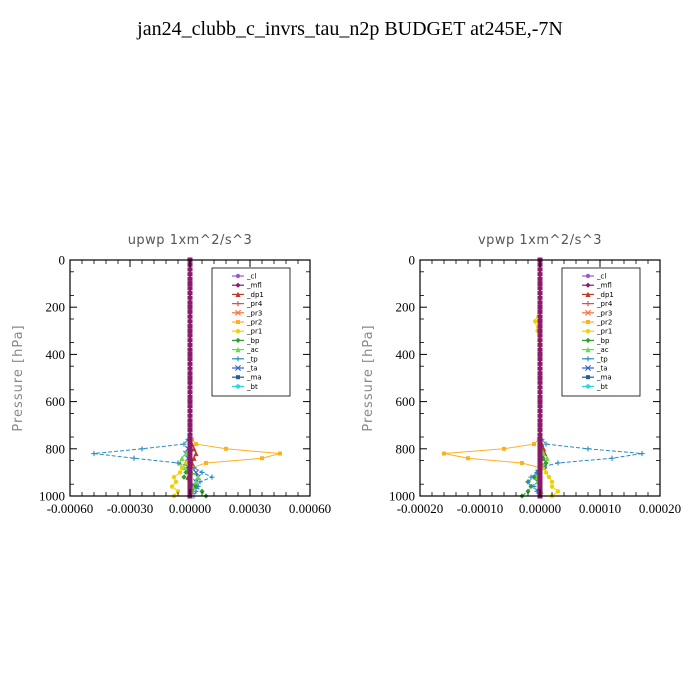  Describe the element at coordinates (186, 378) in the screenshot. I see `series-group` at that location.